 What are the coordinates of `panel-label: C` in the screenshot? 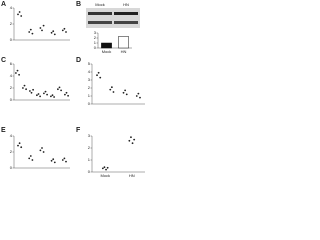 It's located at (3, 60).